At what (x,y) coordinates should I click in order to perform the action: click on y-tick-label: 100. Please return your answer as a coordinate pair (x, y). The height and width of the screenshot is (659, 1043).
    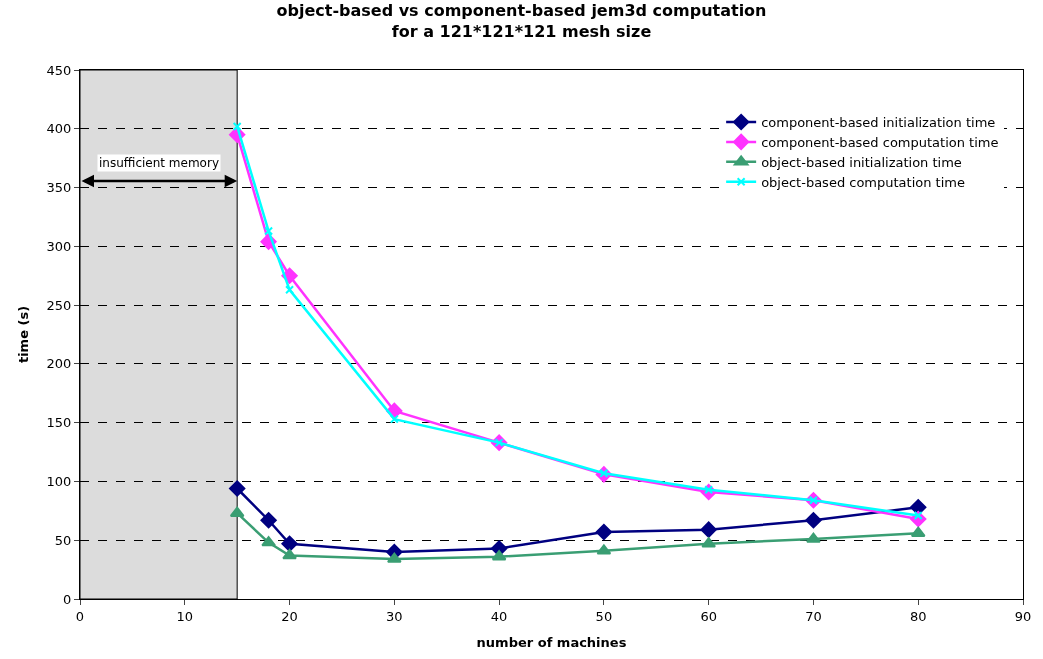
    Looking at the image, I should click on (59, 481).